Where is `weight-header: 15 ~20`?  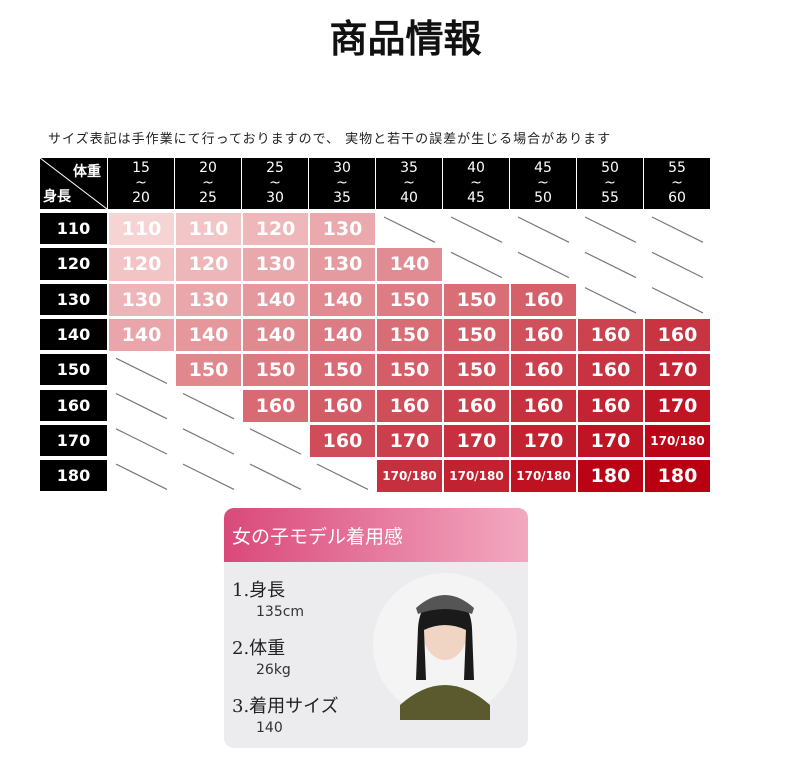
weight-header: 15 ~20 is located at coordinates (141, 183).